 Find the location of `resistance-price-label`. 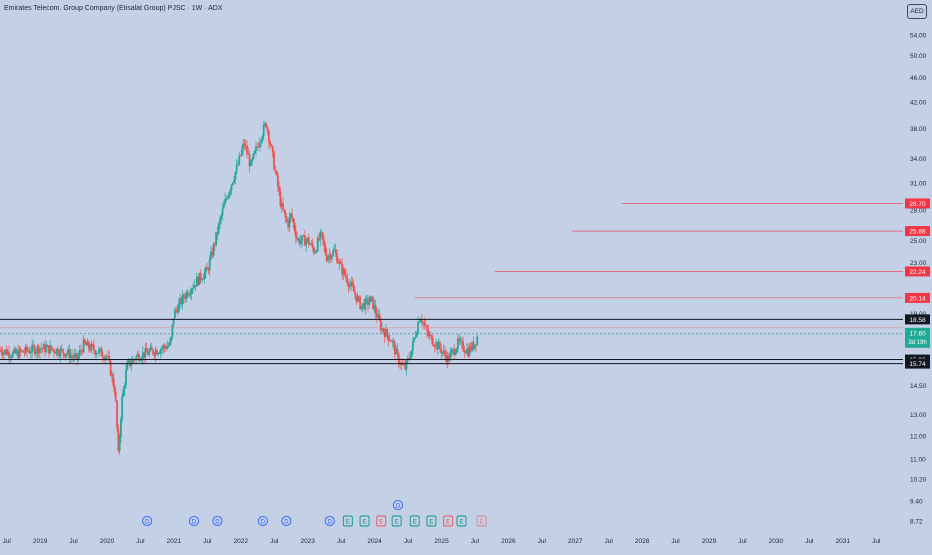

resistance-price-label is located at coordinates (917, 231).